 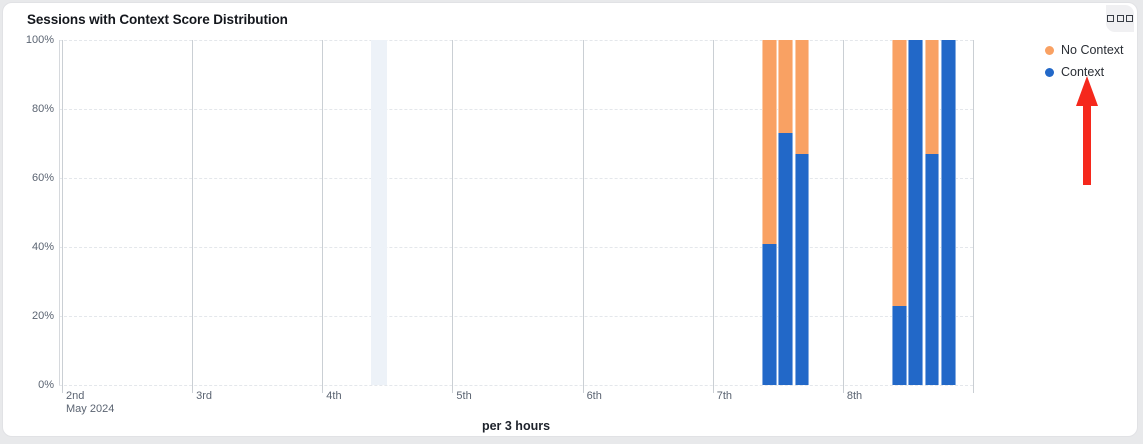 I want to click on legend-label: Context, so click(x=1083, y=72).